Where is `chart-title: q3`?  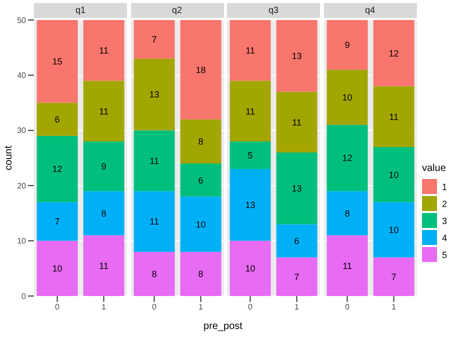 chart-title: q3 is located at coordinates (273, 10).